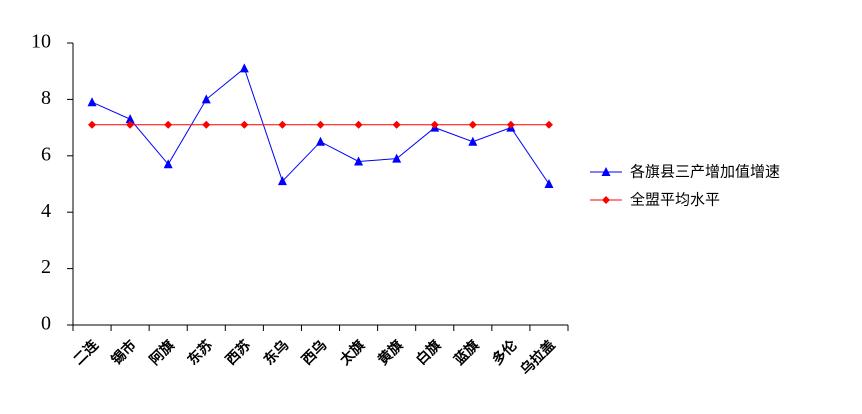 The image size is (862, 414). What do you see at coordinates (46, 98) in the screenshot?
I see `y-tick-label: 8` at bounding box center [46, 98].